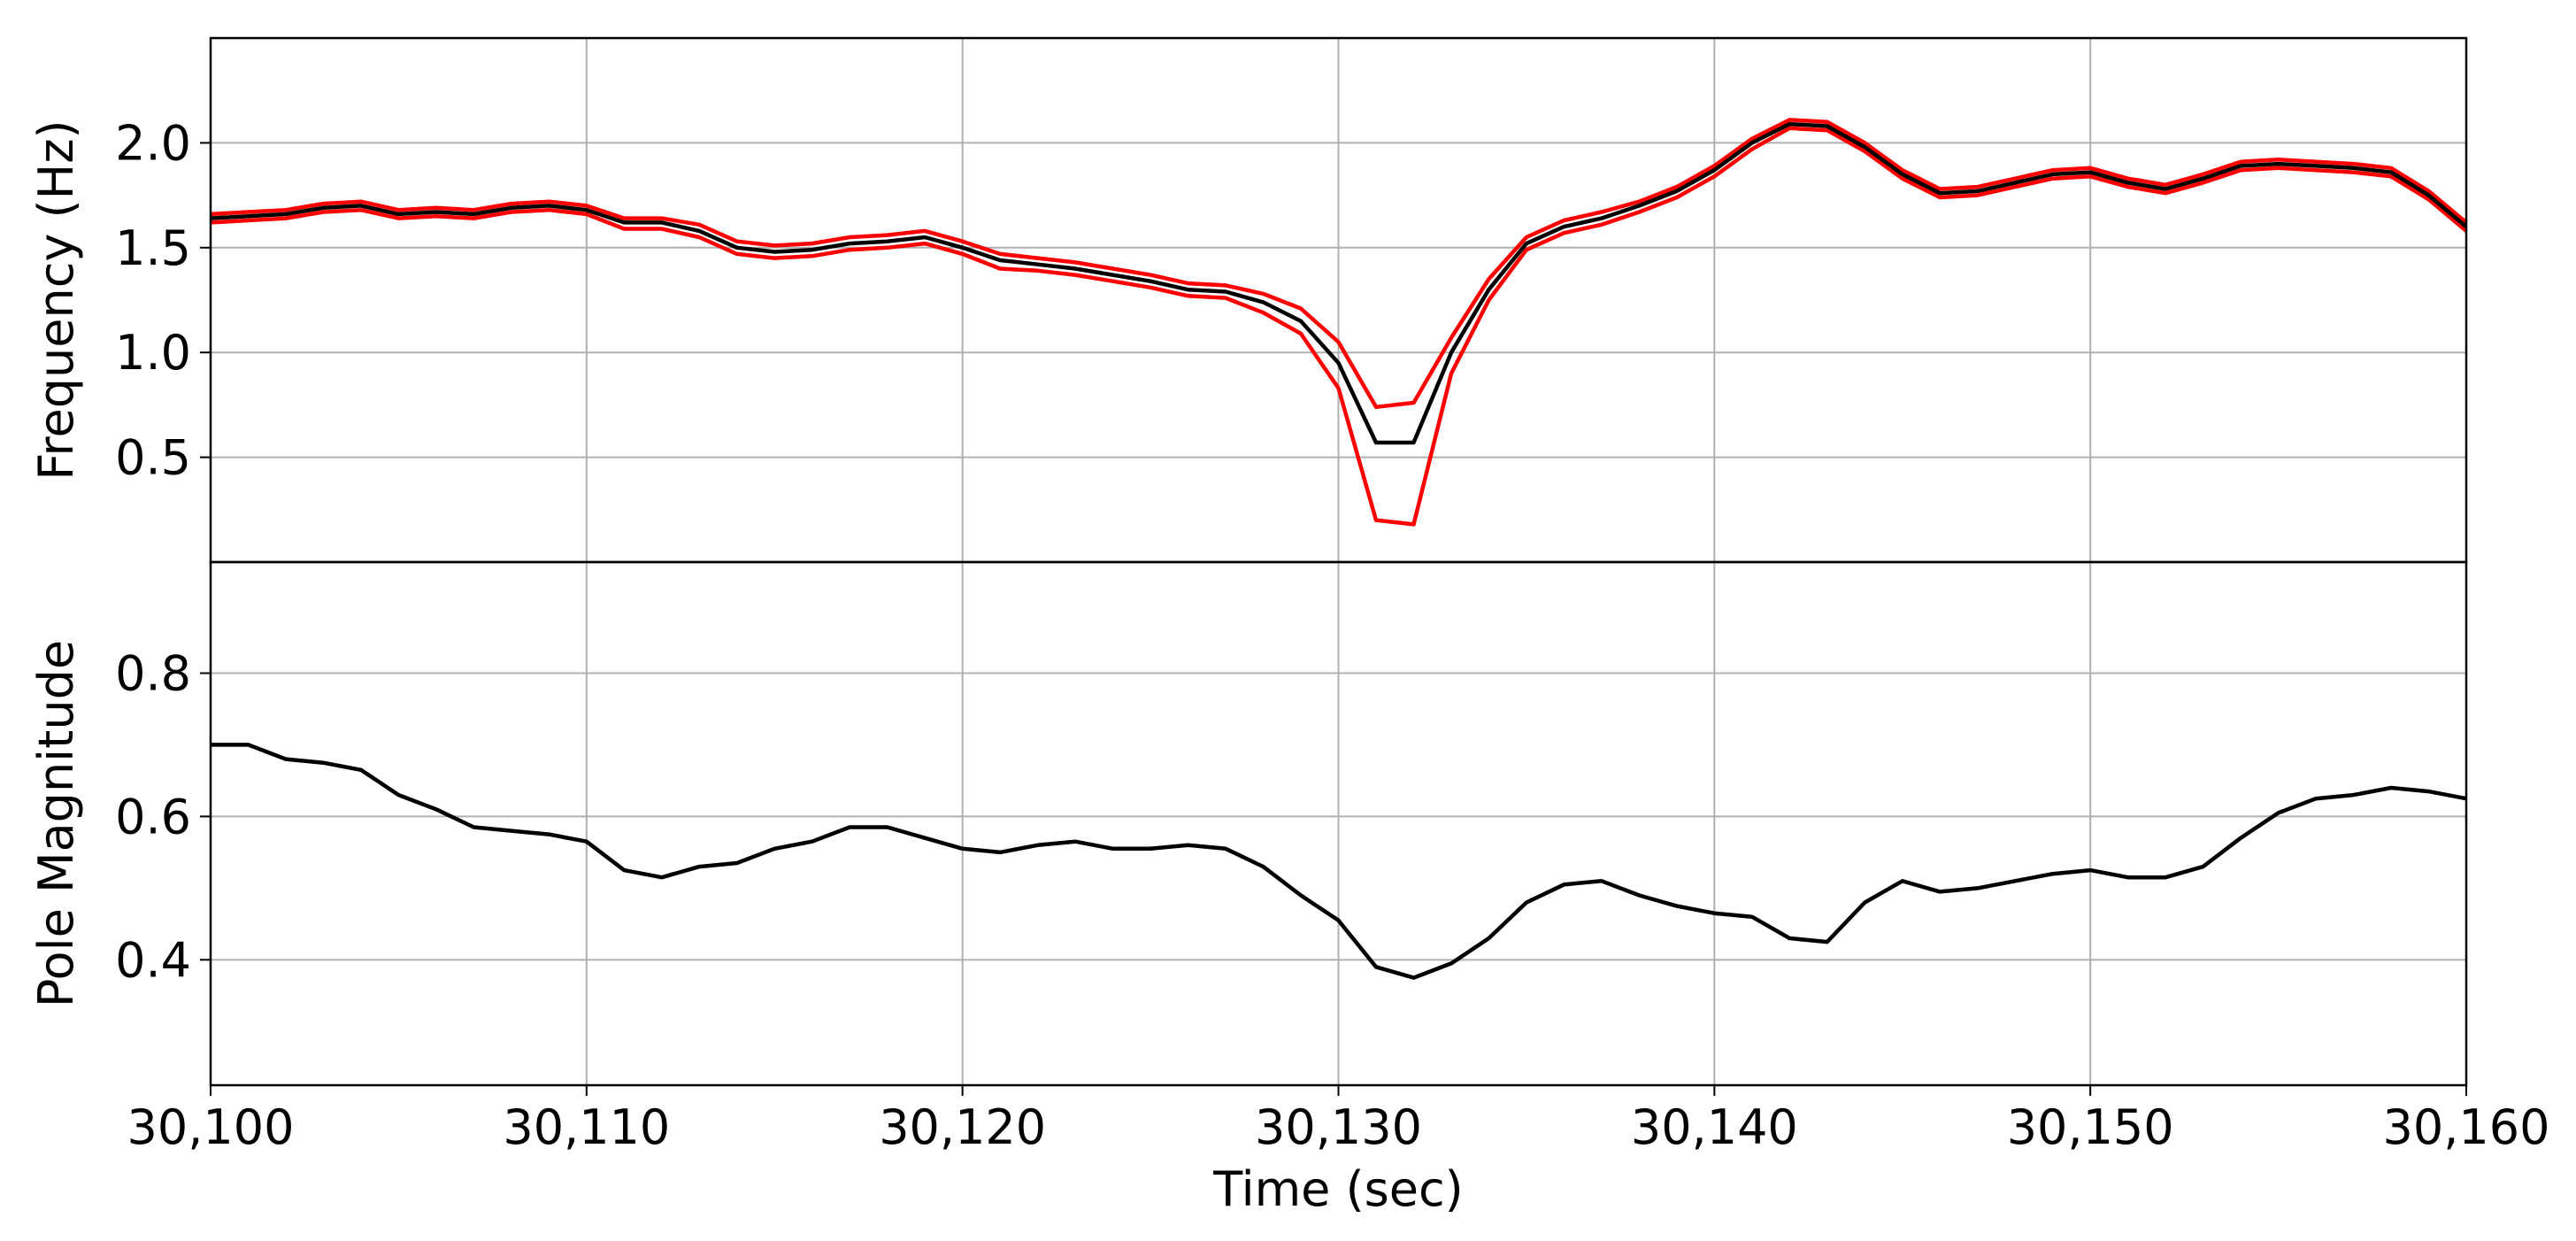 This screenshot has height=1241, width=2576. Describe the element at coordinates (586, 1127) in the screenshot. I see `x-tick-label: 30,110` at that location.